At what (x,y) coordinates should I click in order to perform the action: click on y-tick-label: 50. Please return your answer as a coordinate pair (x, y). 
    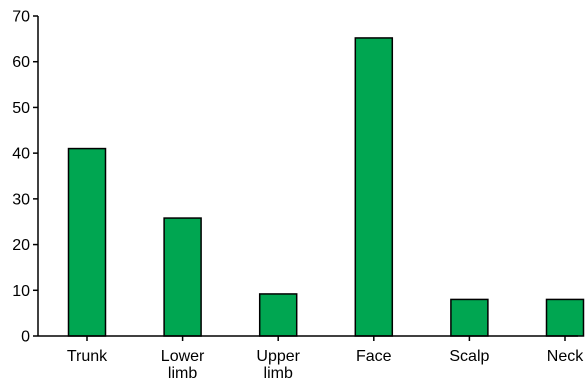
    Looking at the image, I should click on (21, 108).